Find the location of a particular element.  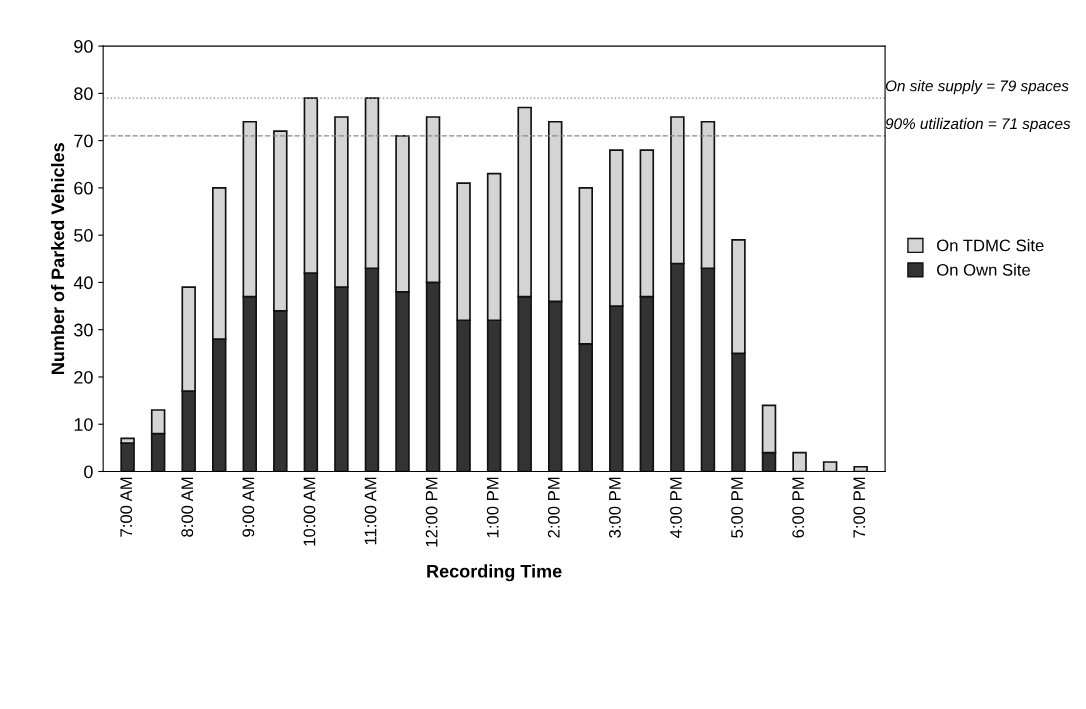

ref-line-label: 90% utilization = 71 spaces is located at coordinates (978, 125).